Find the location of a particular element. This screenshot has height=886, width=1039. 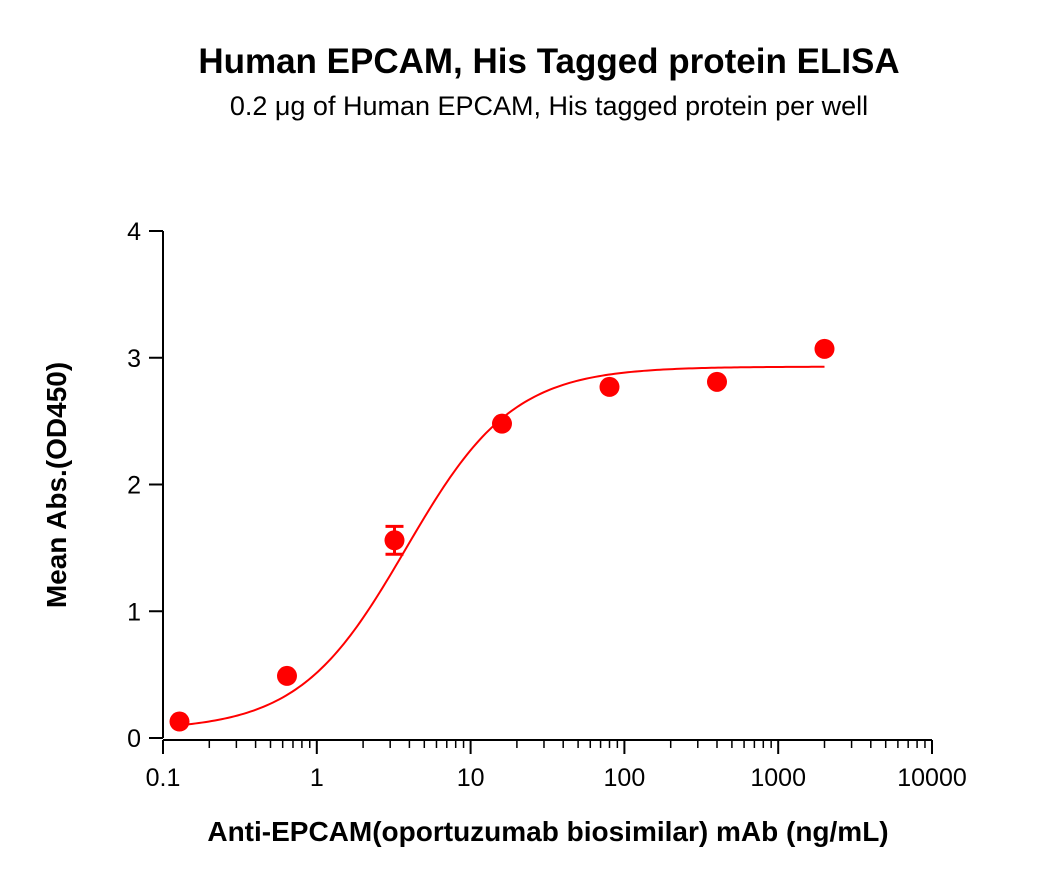

y-tick-label: 4 is located at coordinates (134, 232).